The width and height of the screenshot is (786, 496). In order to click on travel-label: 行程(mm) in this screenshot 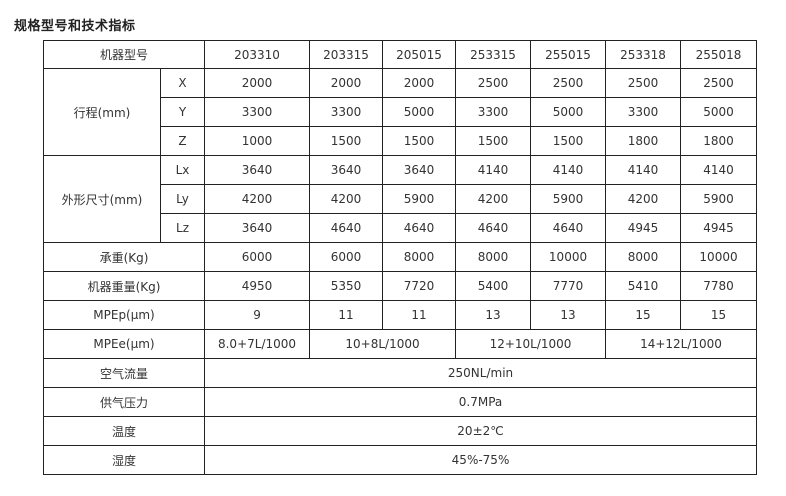, I will do `click(102, 112)`.